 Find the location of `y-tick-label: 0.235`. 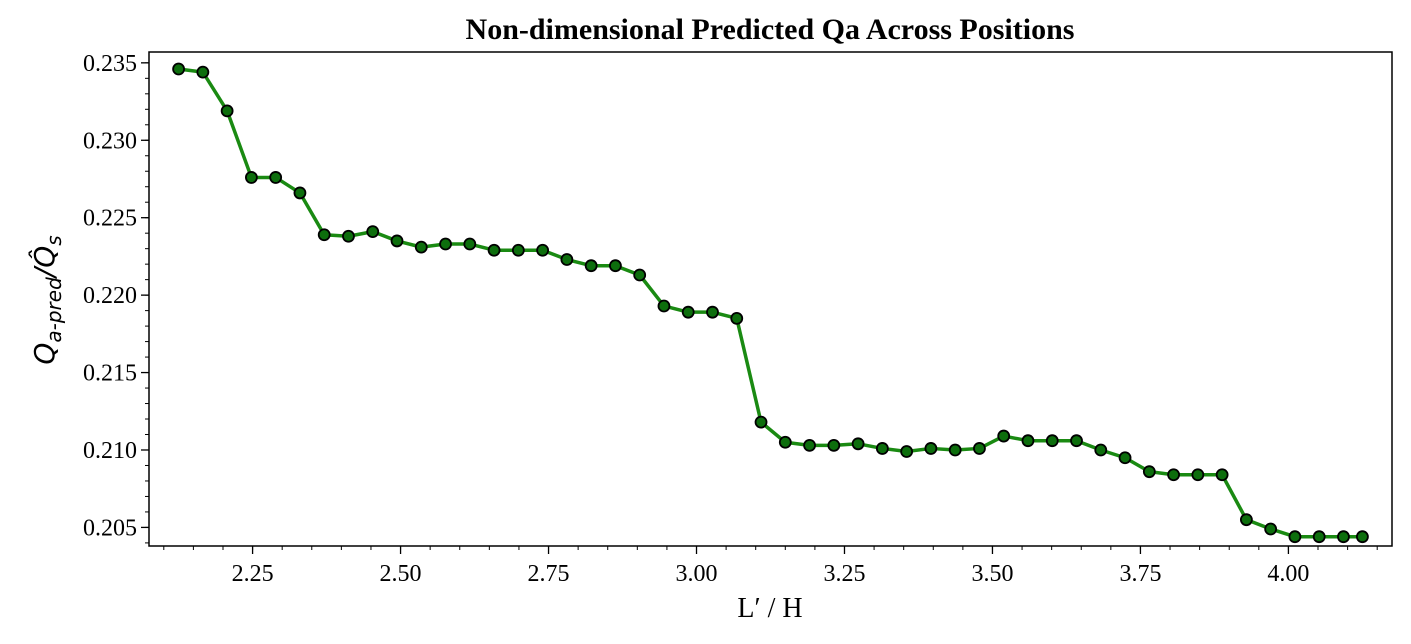

y-tick-label: 0.235 is located at coordinates (110, 64).